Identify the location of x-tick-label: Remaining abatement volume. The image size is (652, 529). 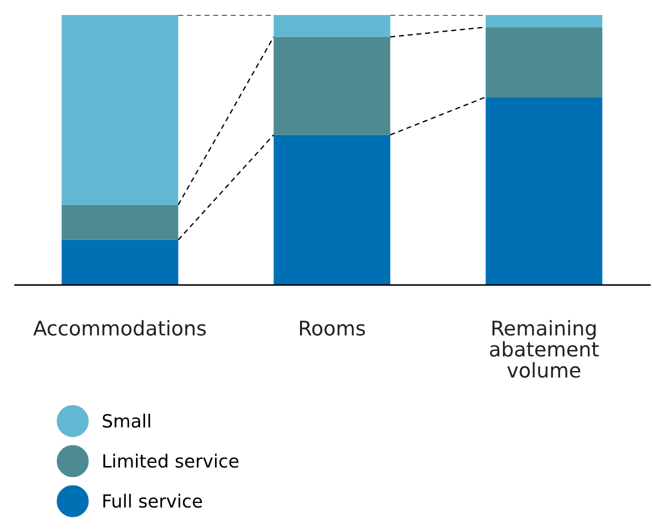
(544, 349).